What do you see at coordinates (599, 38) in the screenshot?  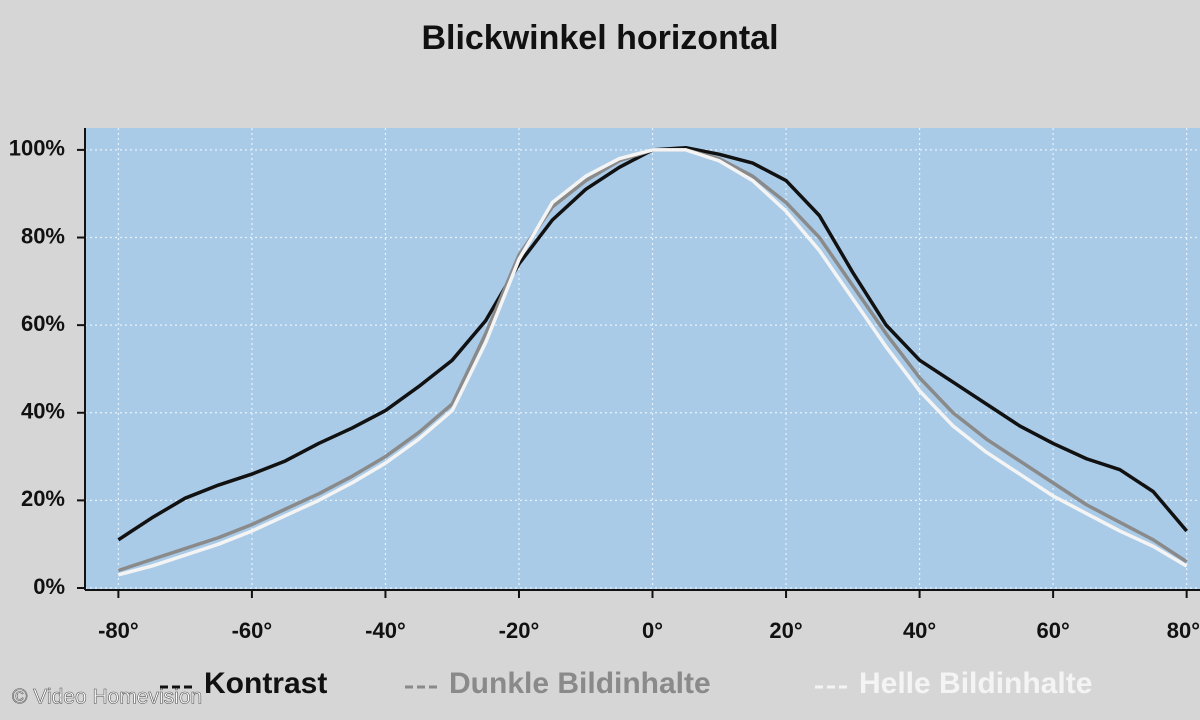 I see `chart-title: Blickwinkel horizontal` at bounding box center [599, 38].